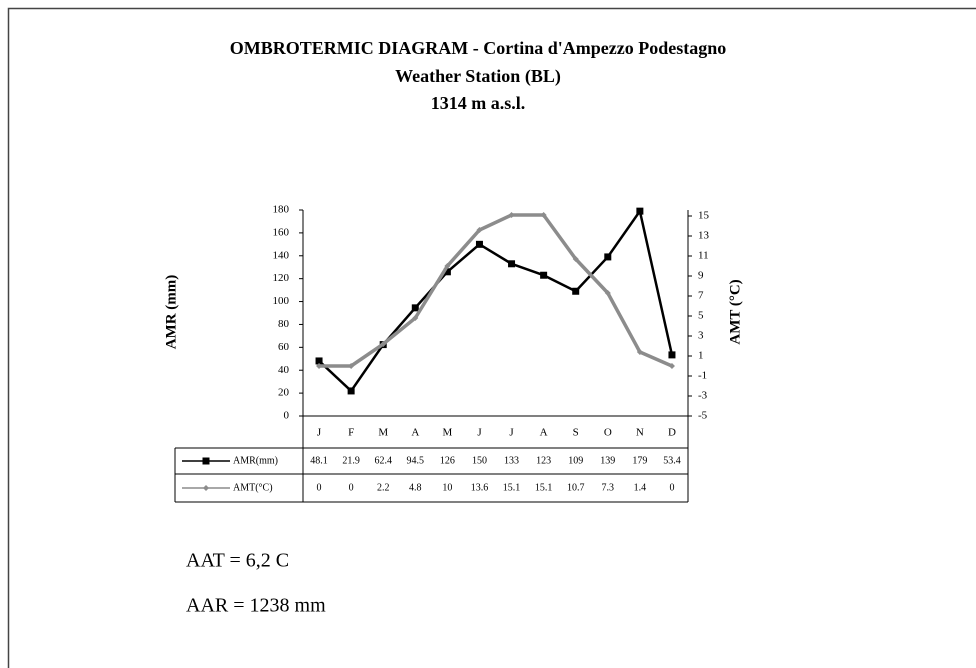 The image size is (976, 668). I want to click on x-tick-label: O, so click(608, 433).